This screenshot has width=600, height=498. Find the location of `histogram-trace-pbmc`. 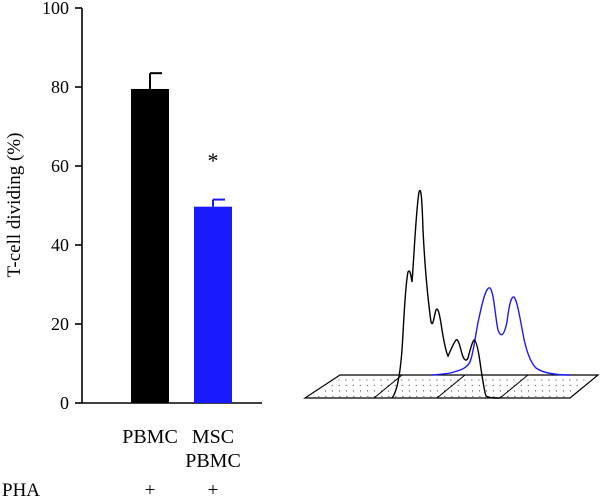

histogram-trace-pbmc is located at coordinates (446, 294).